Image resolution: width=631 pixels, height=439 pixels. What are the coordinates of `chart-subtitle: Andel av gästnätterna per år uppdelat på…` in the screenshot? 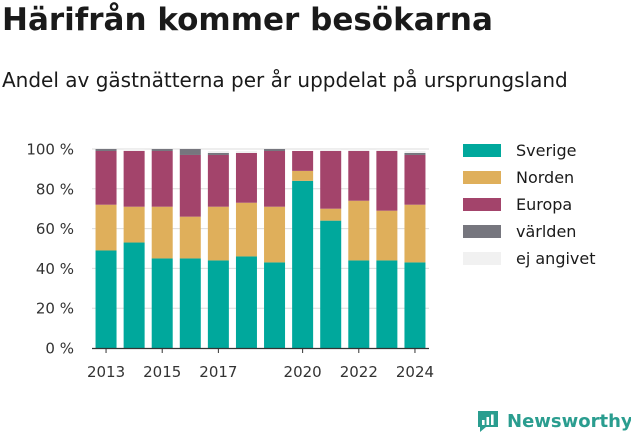 It's located at (285, 80).